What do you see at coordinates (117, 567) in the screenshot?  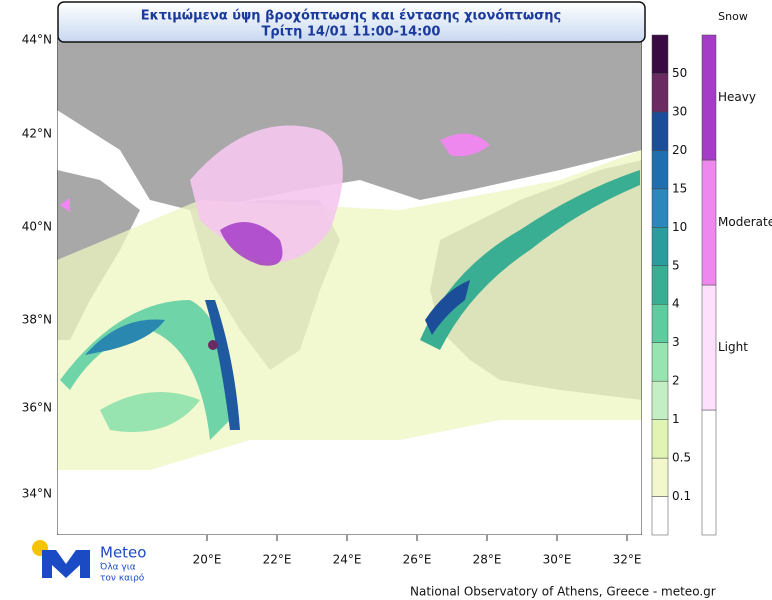 I see `logo-tagline: Όλα για` at bounding box center [117, 567].